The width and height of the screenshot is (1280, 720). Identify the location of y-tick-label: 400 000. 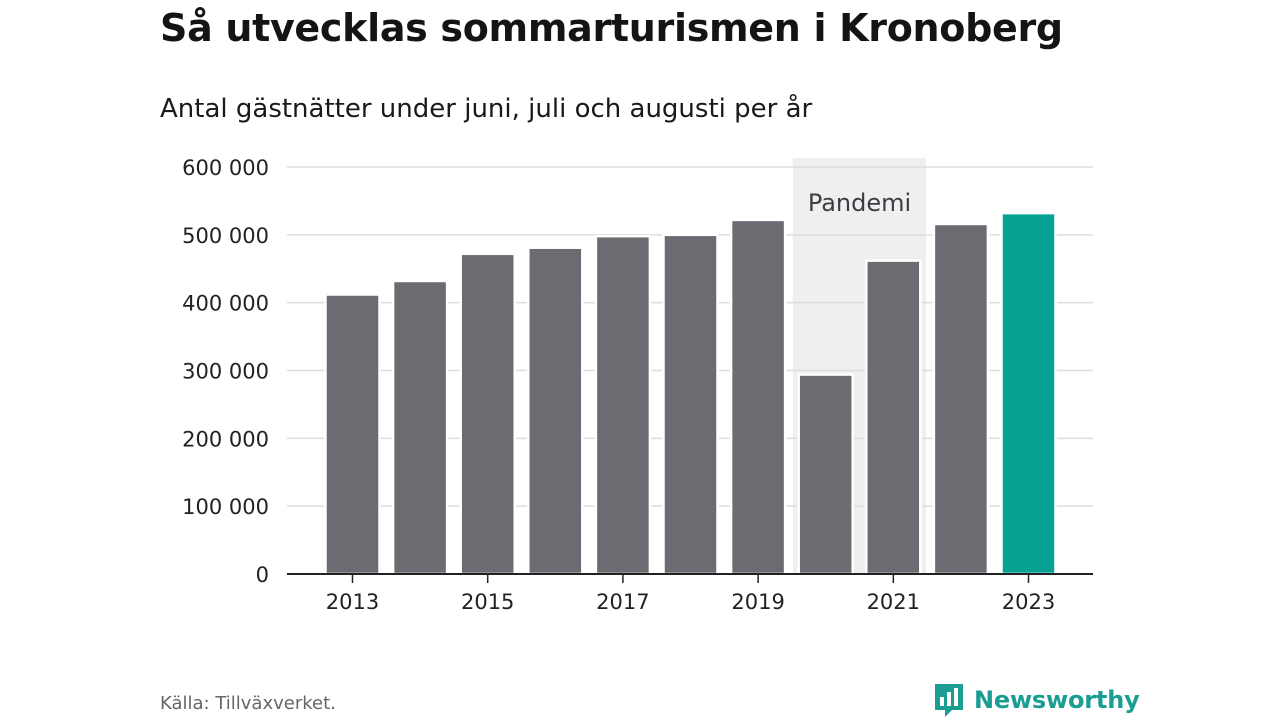
(225, 304).